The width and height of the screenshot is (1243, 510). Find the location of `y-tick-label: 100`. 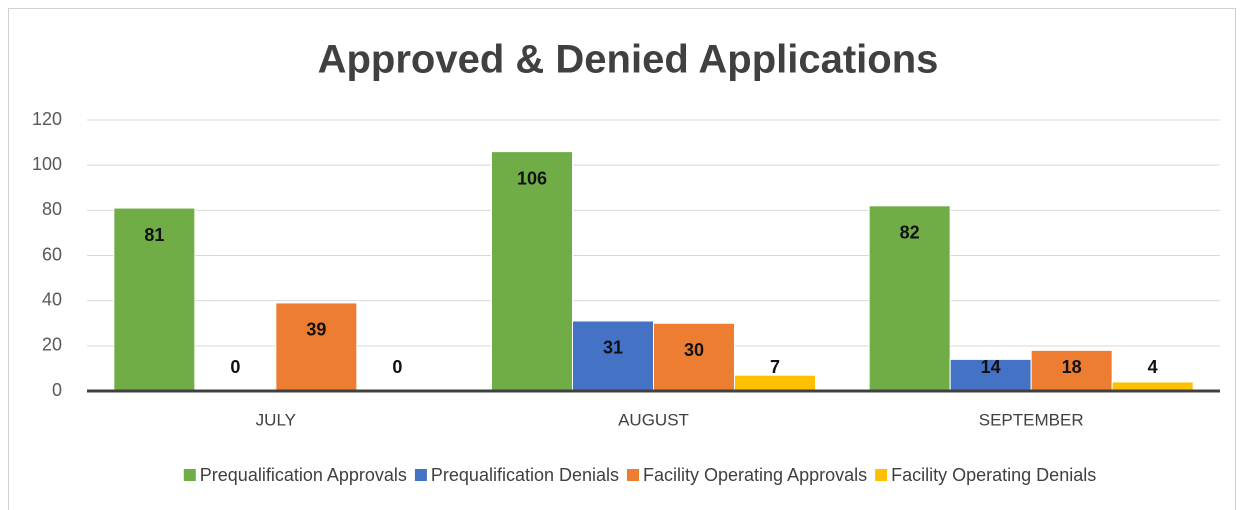

y-tick-label: 100 is located at coordinates (47, 164).